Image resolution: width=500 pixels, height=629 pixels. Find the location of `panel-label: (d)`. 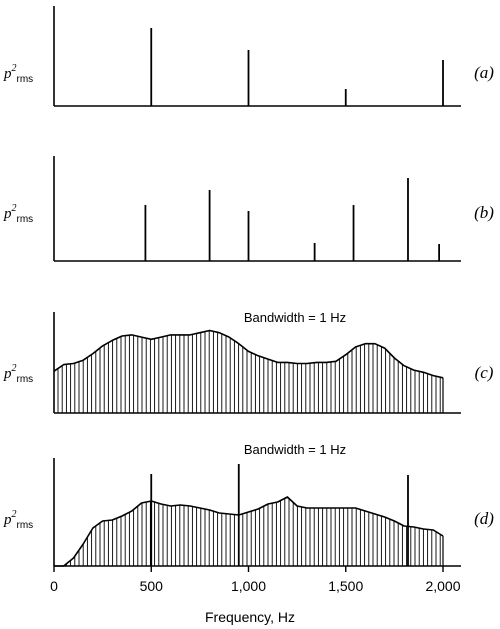

panel-label: (d) is located at coordinates (484, 518).